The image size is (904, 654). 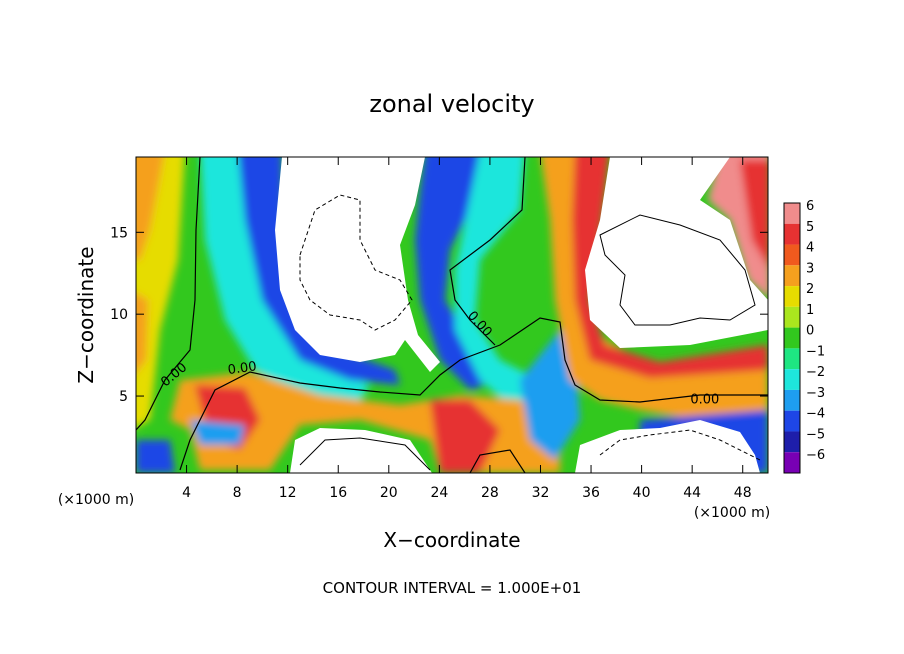 I want to click on colorbar-frame, so click(x=792, y=338).